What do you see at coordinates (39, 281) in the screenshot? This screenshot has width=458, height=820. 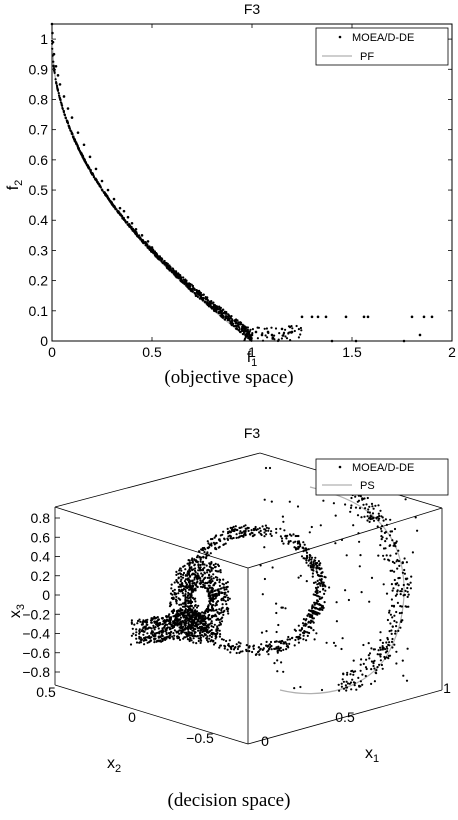 I see `y-tick-label: 0.2` at bounding box center [39, 281].